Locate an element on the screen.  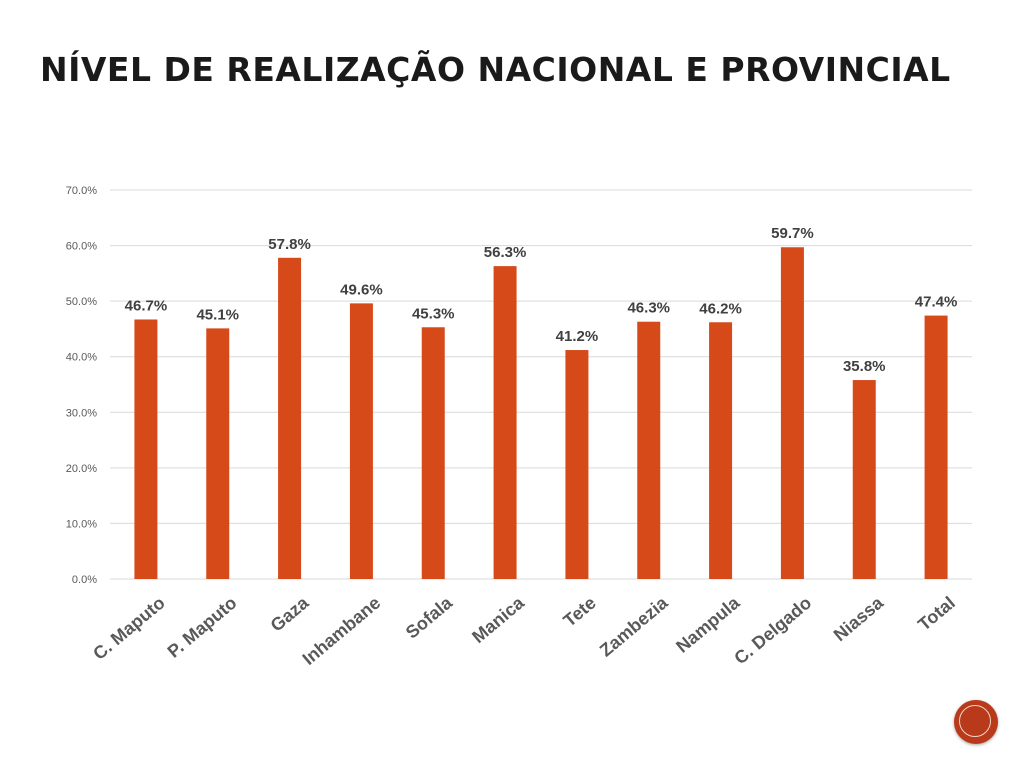
x-tick-label: Inhambane is located at coordinates (342, 631).